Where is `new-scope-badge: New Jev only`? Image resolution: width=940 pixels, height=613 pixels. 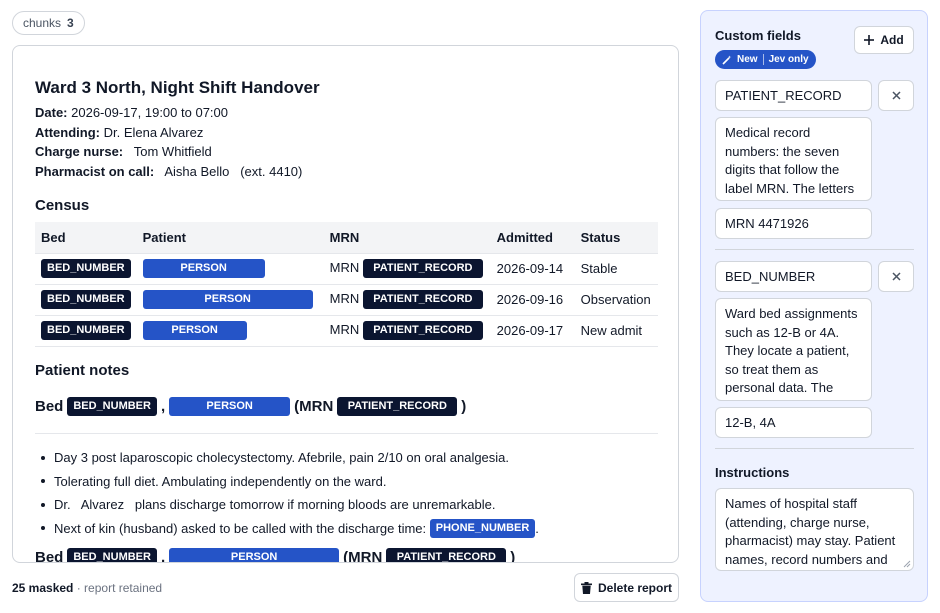 new-scope-badge: New Jev only is located at coordinates (765, 59).